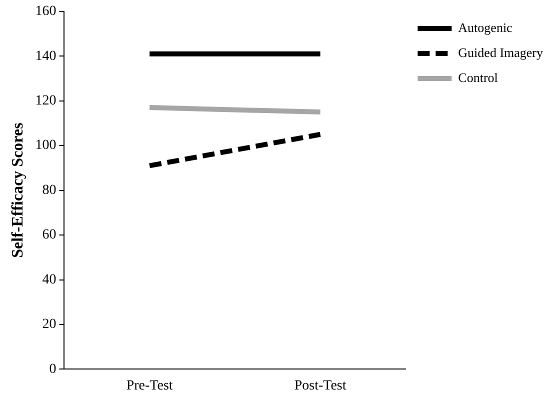  What do you see at coordinates (18, 190) in the screenshot?
I see `y-axis-title: Self-Efficacy Scores` at bounding box center [18, 190].